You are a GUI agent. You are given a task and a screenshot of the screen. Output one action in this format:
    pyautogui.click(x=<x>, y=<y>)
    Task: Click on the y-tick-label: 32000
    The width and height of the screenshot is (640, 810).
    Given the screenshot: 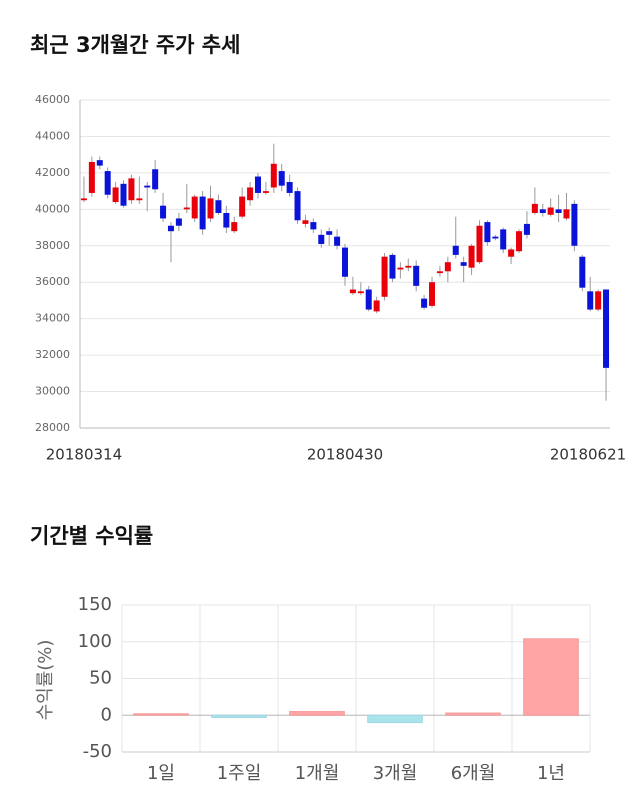 What is the action you would take?
    pyautogui.click(x=52, y=354)
    